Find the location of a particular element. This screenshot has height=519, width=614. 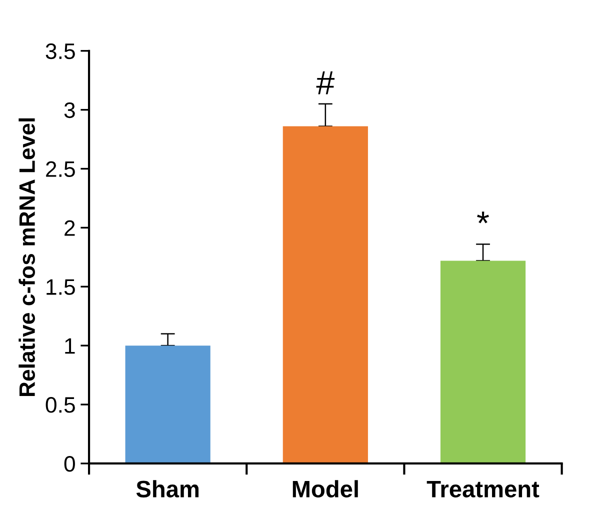

annotation: # is located at coordinates (325, 82).